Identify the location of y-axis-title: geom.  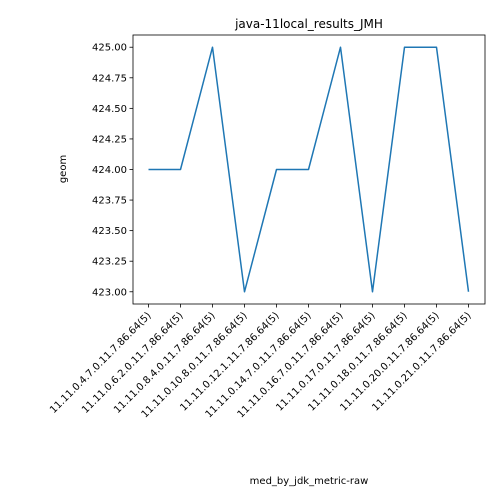
(63, 169).